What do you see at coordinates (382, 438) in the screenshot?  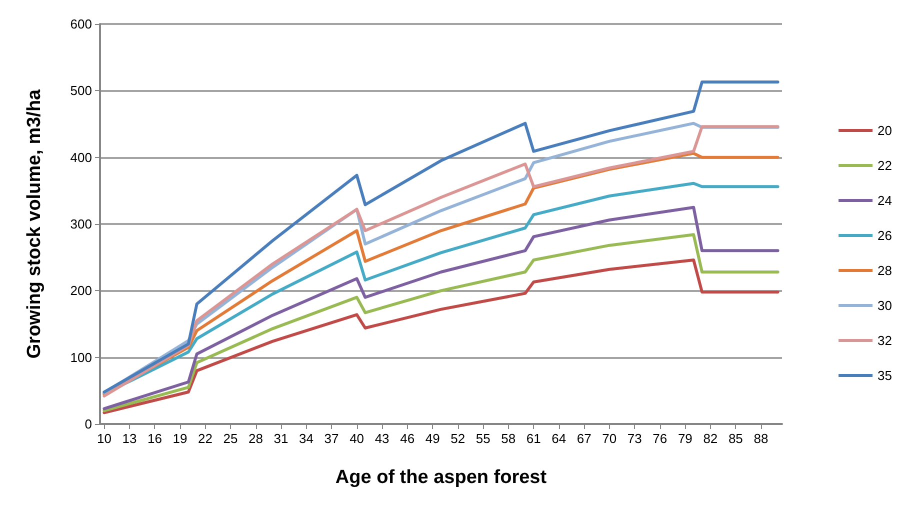 I see `x-tick-label: 43` at bounding box center [382, 438].